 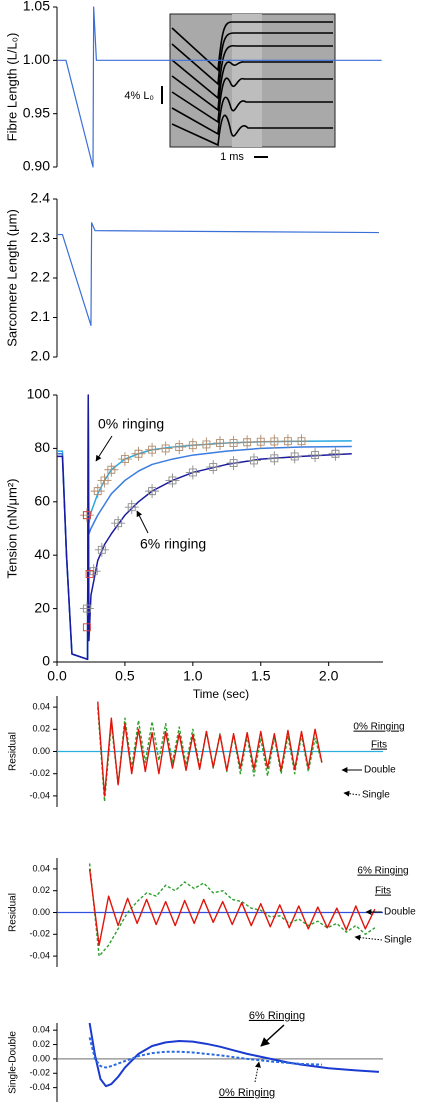 I want to click on y-tick-label: 2.2, so click(x=41, y=277).